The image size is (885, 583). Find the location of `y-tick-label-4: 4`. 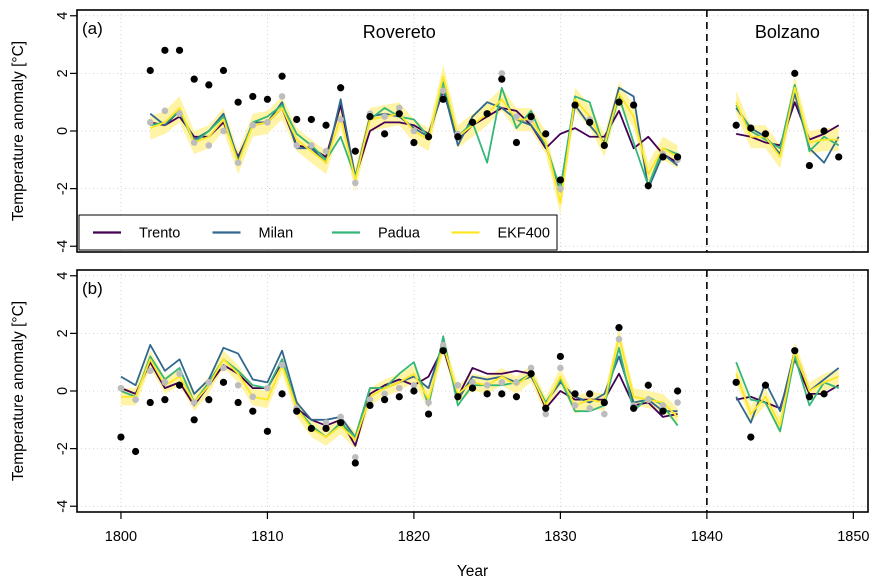

y-tick-label-4: 4 is located at coordinates (63, 16).